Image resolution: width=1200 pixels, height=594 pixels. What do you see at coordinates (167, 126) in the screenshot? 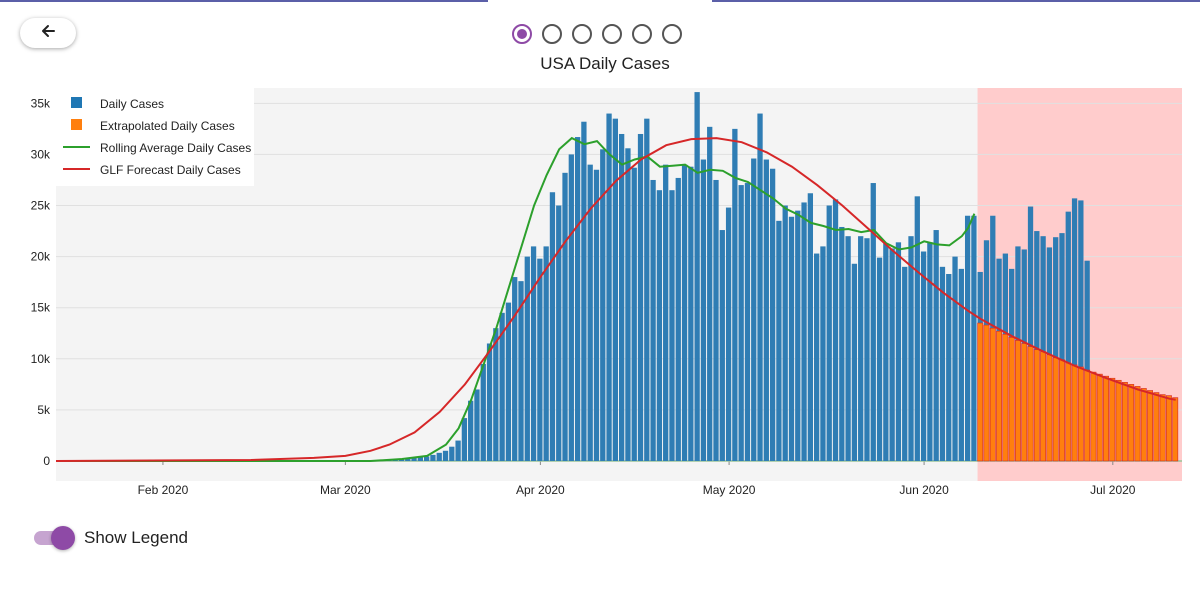
I see `legend-label-extrapolated: Extrapolated Daily Cases` at bounding box center [167, 126].